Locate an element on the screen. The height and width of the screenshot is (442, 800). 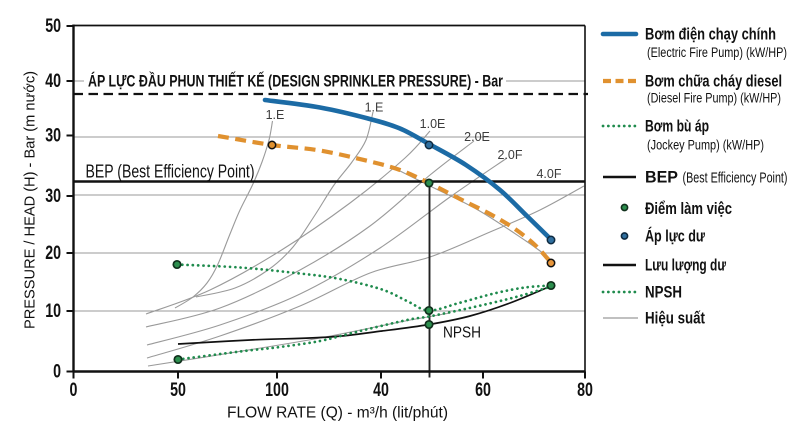
svg-text: (Diesel Fire Pump) (kW/HP) is located at coordinates (714, 98).